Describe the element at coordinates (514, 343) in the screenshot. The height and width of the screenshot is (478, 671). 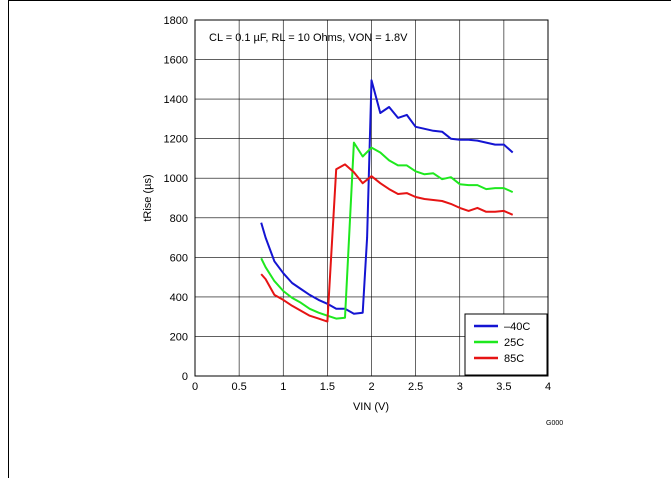
I see `legend-label-2: 25C` at that location.